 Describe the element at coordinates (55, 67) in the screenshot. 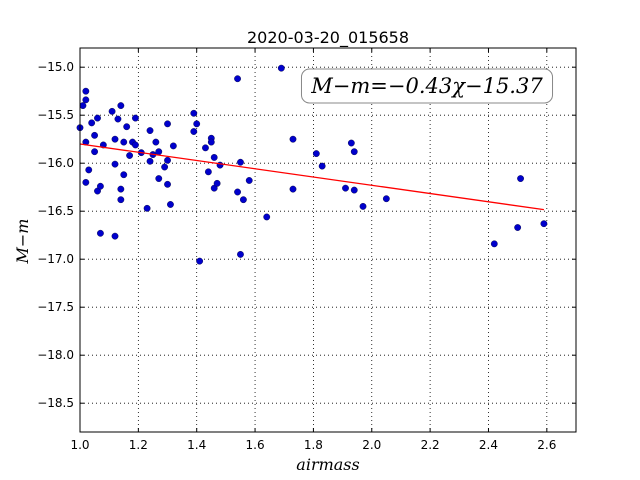

I see `y-tick-label: −15.0` at that location.